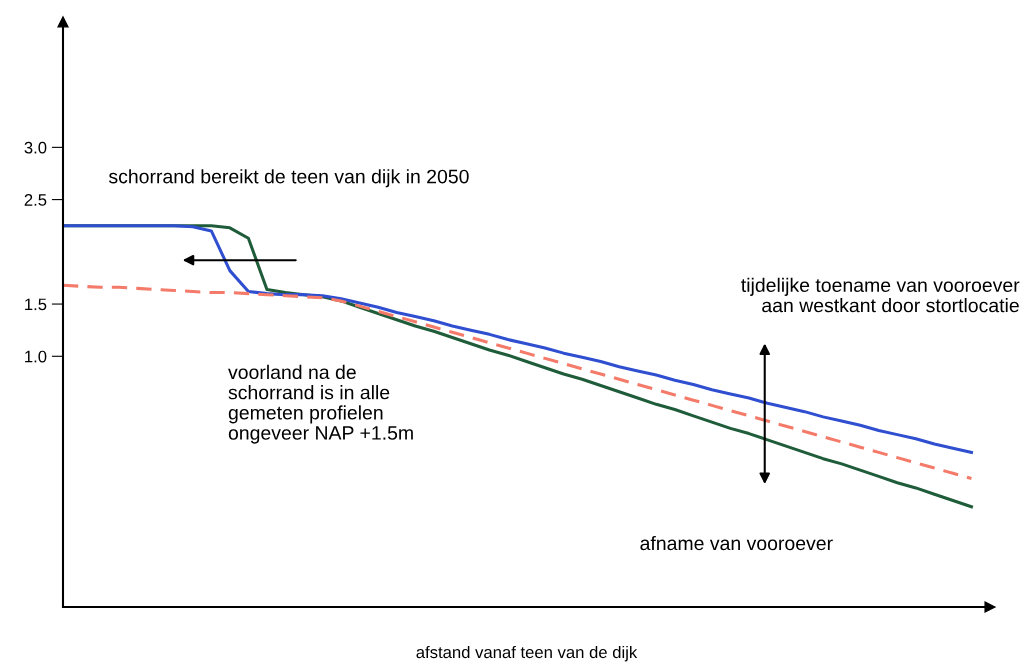  I want to click on x-axis-title: afstand vanaf teen van de dijk, so click(527, 653).